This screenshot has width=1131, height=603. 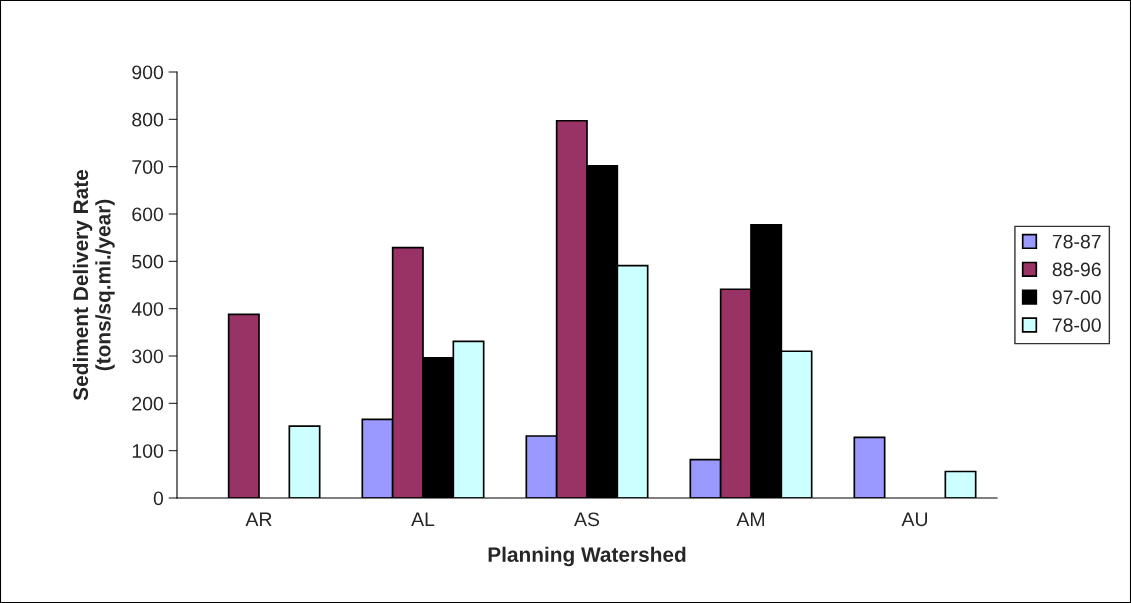 I want to click on y-tick-label: 700, so click(x=148, y=167).